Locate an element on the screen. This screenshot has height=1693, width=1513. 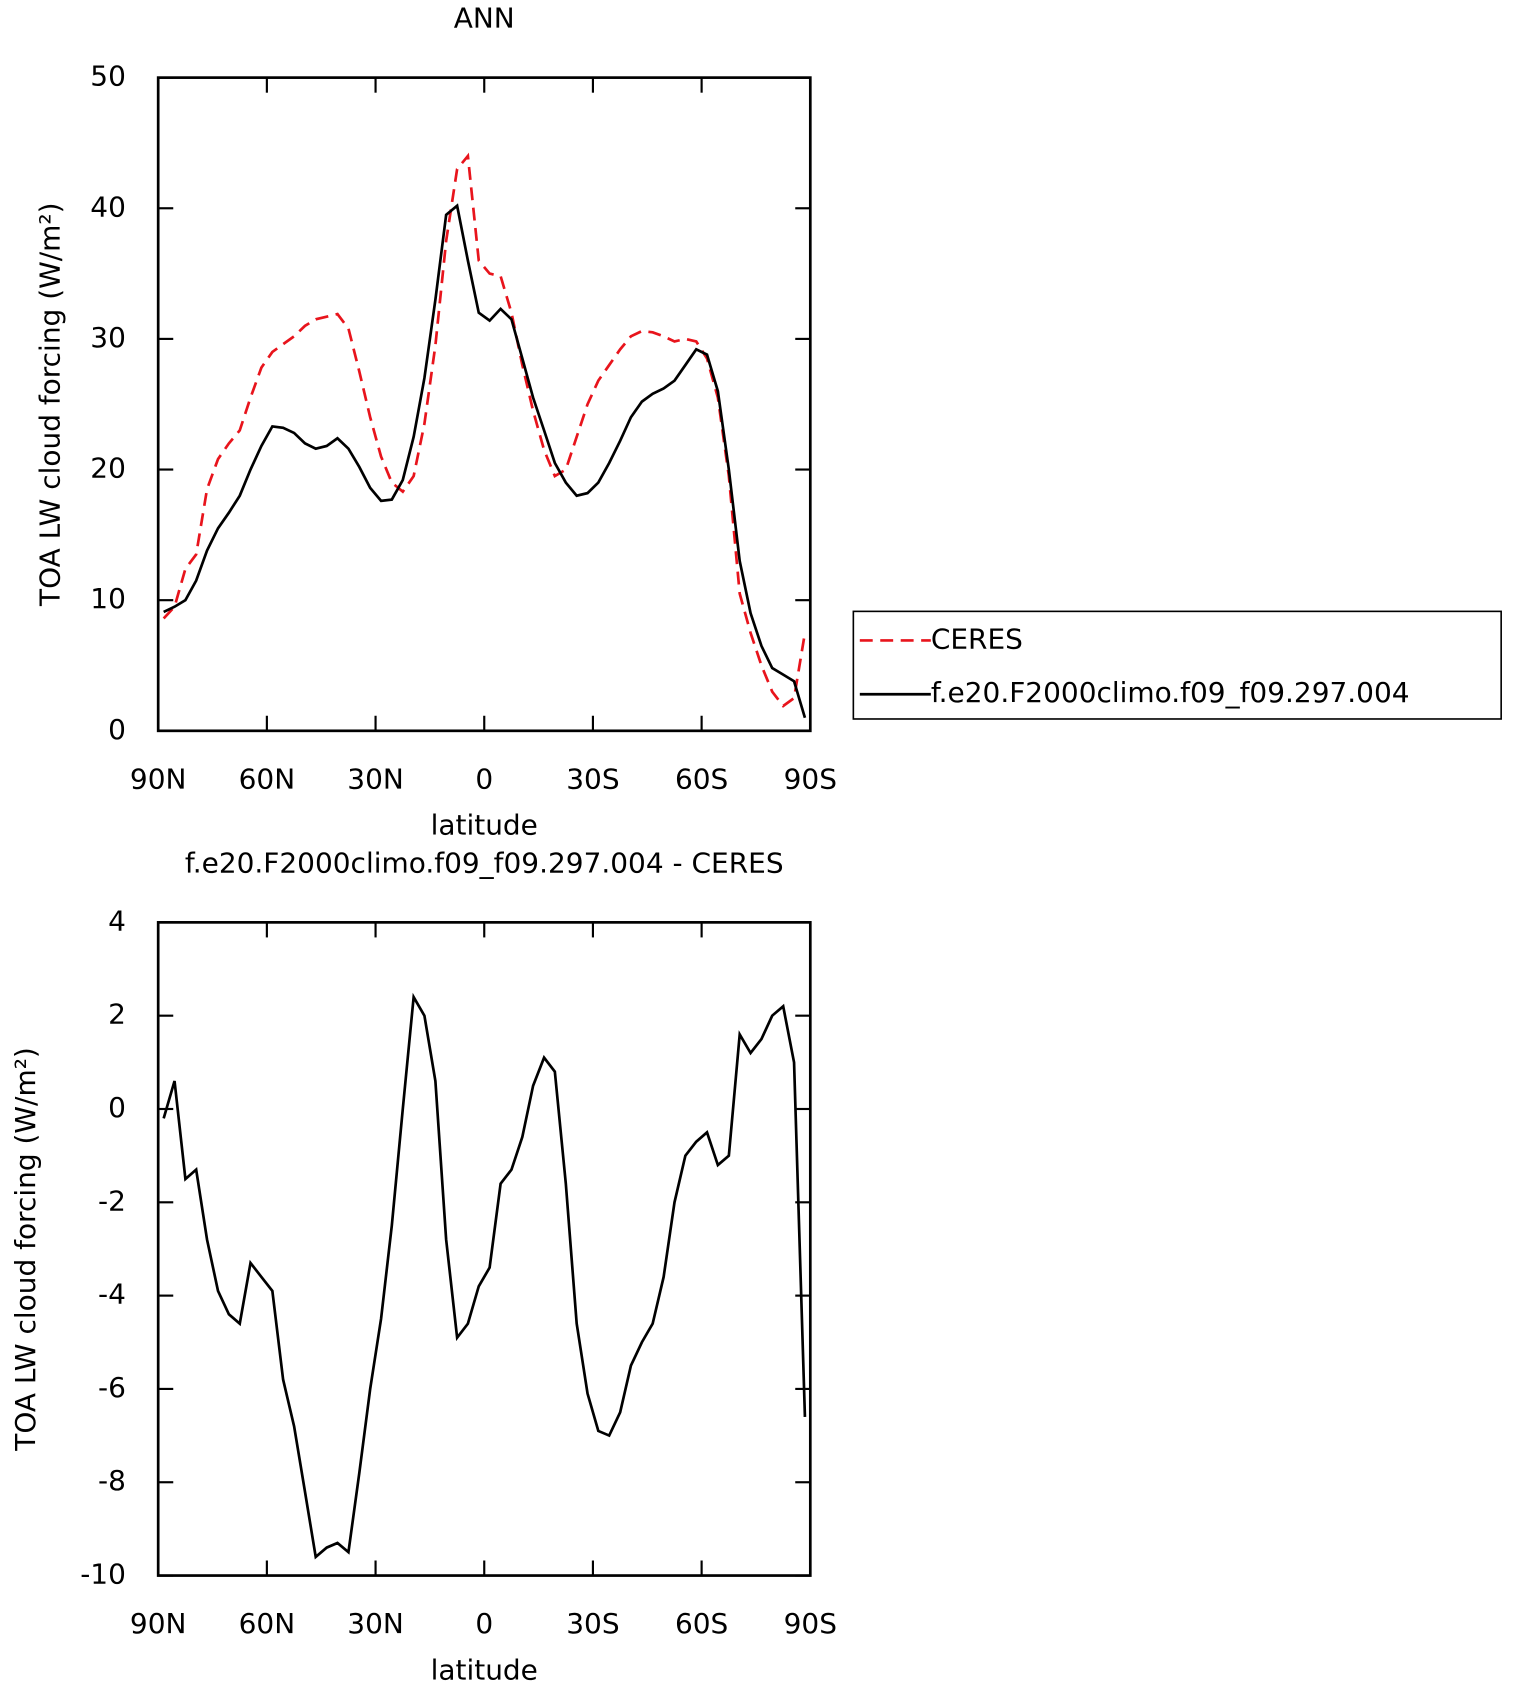
y-tick-label: 40 is located at coordinates (108, 206).